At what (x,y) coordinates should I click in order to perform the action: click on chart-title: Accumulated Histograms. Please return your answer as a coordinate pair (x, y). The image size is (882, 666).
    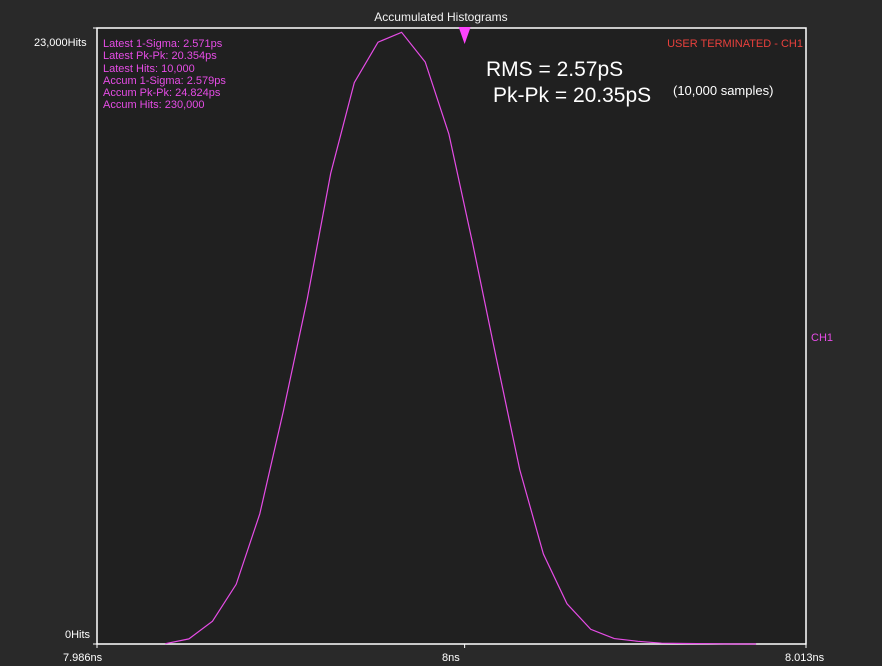
    Looking at the image, I should click on (441, 17).